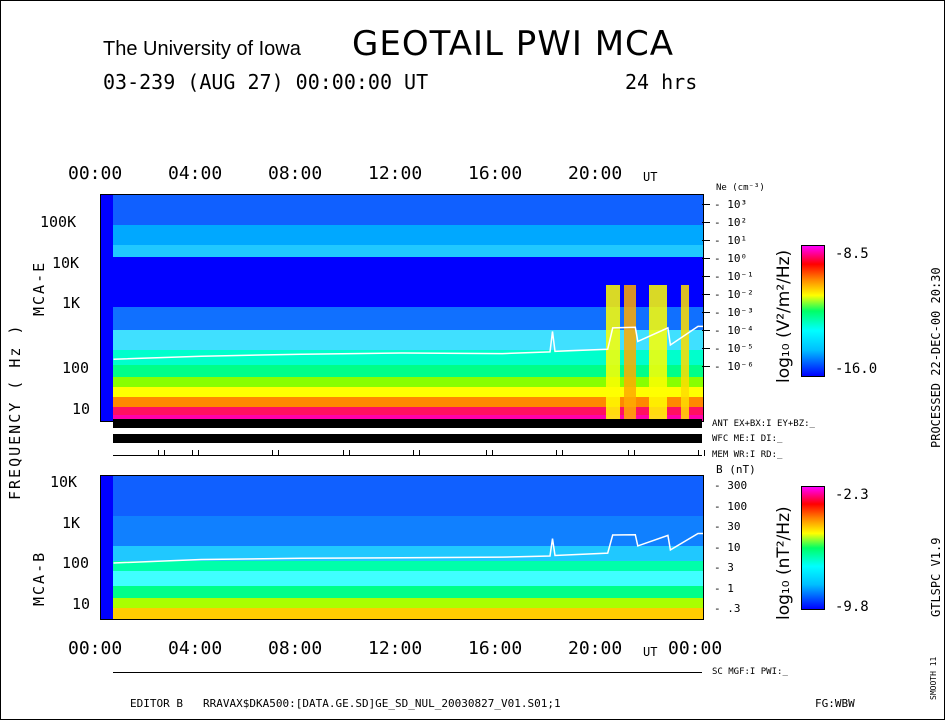 The height and width of the screenshot is (720, 945). I want to click on bottom-tick-5: 20:00, so click(595, 648).